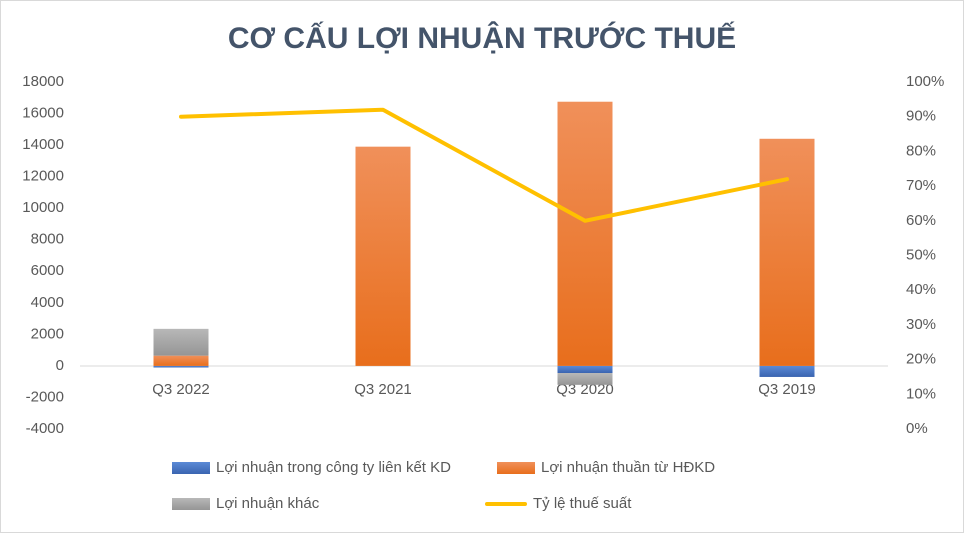  What do you see at coordinates (921, 220) in the screenshot?
I see `y2-tick-label: 60%` at bounding box center [921, 220].